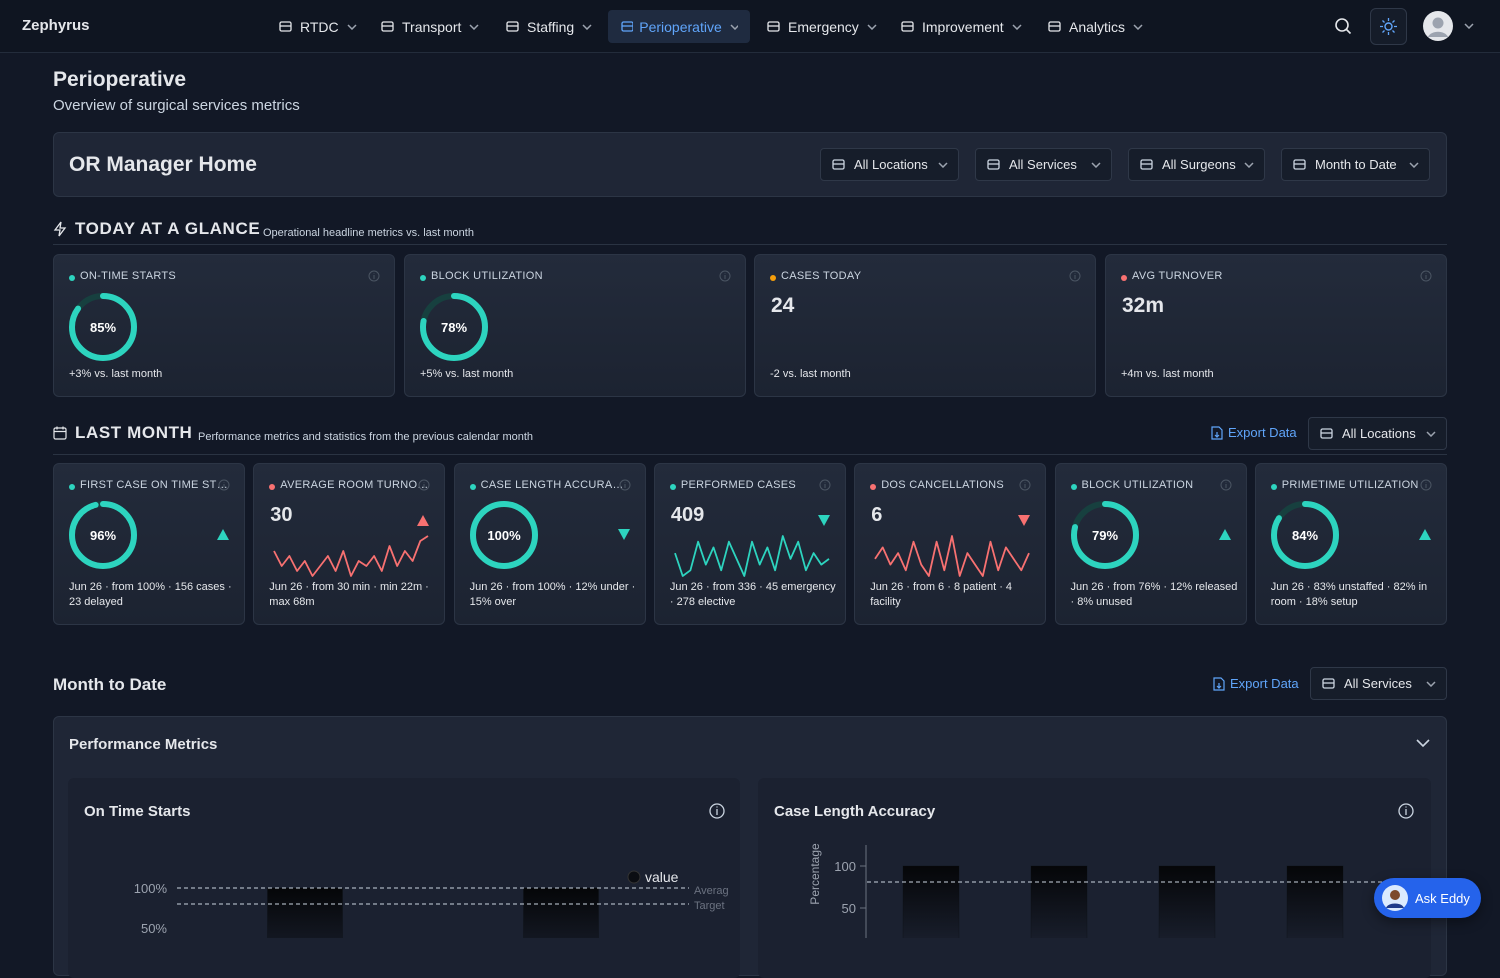 This screenshot has height=978, width=1500. What do you see at coordinates (855, 811) in the screenshot?
I see `chart-title: Case Length Accuracy` at bounding box center [855, 811].